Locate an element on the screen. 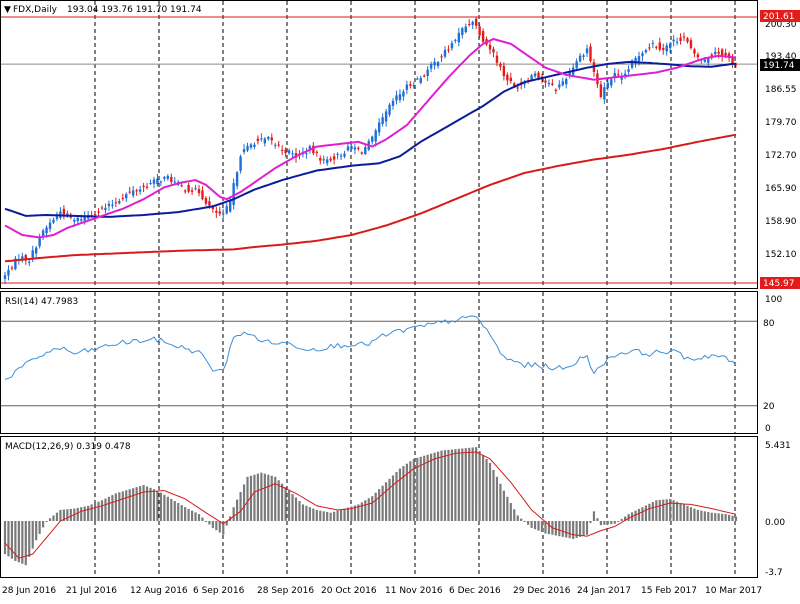 Image resolution: width=800 pixels, height=604 pixels. price-tick-label: 179.70 is located at coordinates (781, 123).